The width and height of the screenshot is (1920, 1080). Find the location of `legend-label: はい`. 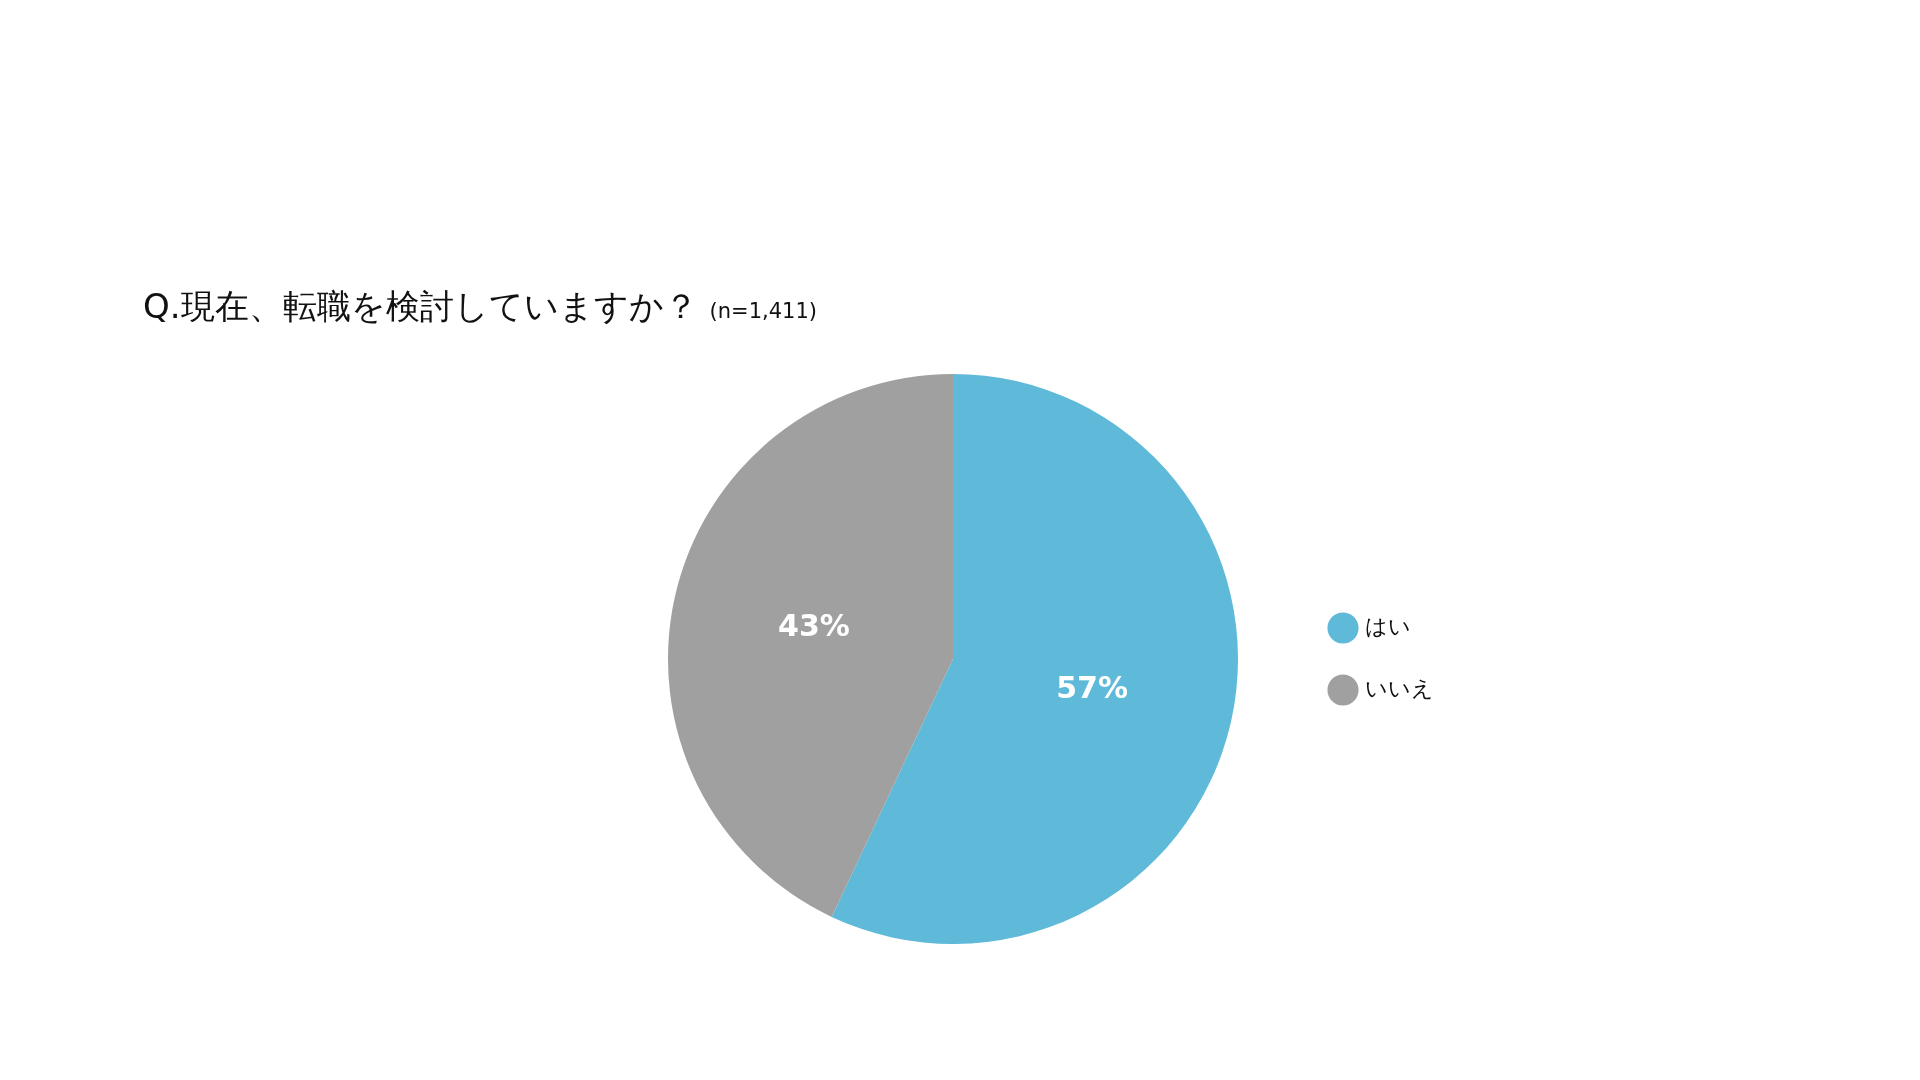

legend-label: はい is located at coordinates (1388, 626).